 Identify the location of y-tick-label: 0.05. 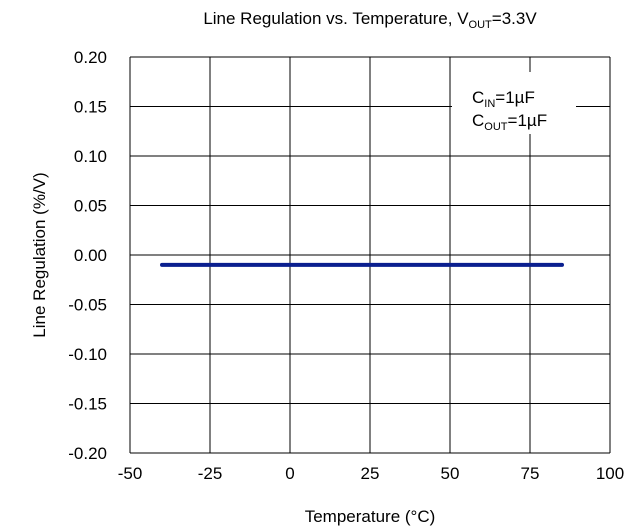
(90, 206).